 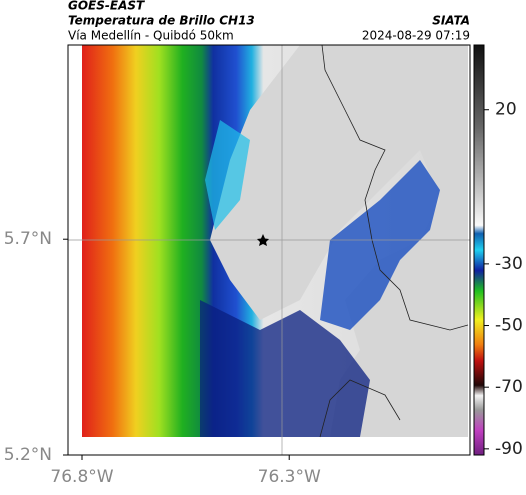 What do you see at coordinates (416, 36) in the screenshot?
I see `datetime: 2024-08-29 07:19` at bounding box center [416, 36].